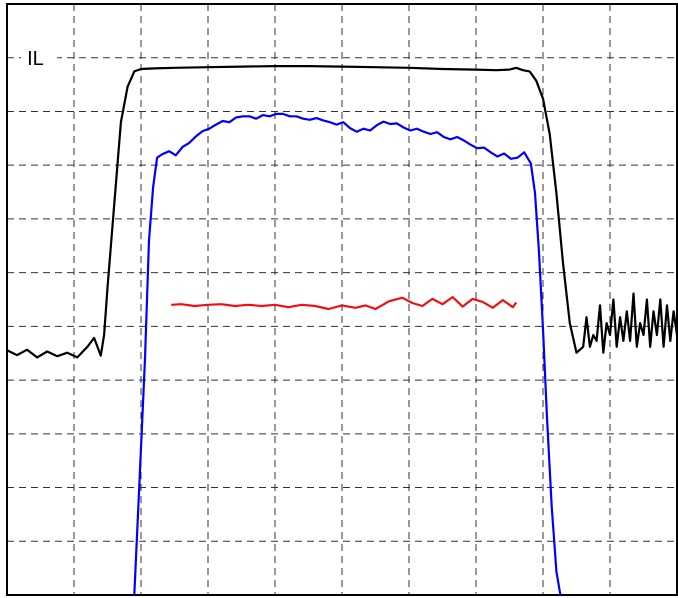 Image resolution: width=678 pixels, height=598 pixels. I want to click on annotation-background, so click(39, 56).